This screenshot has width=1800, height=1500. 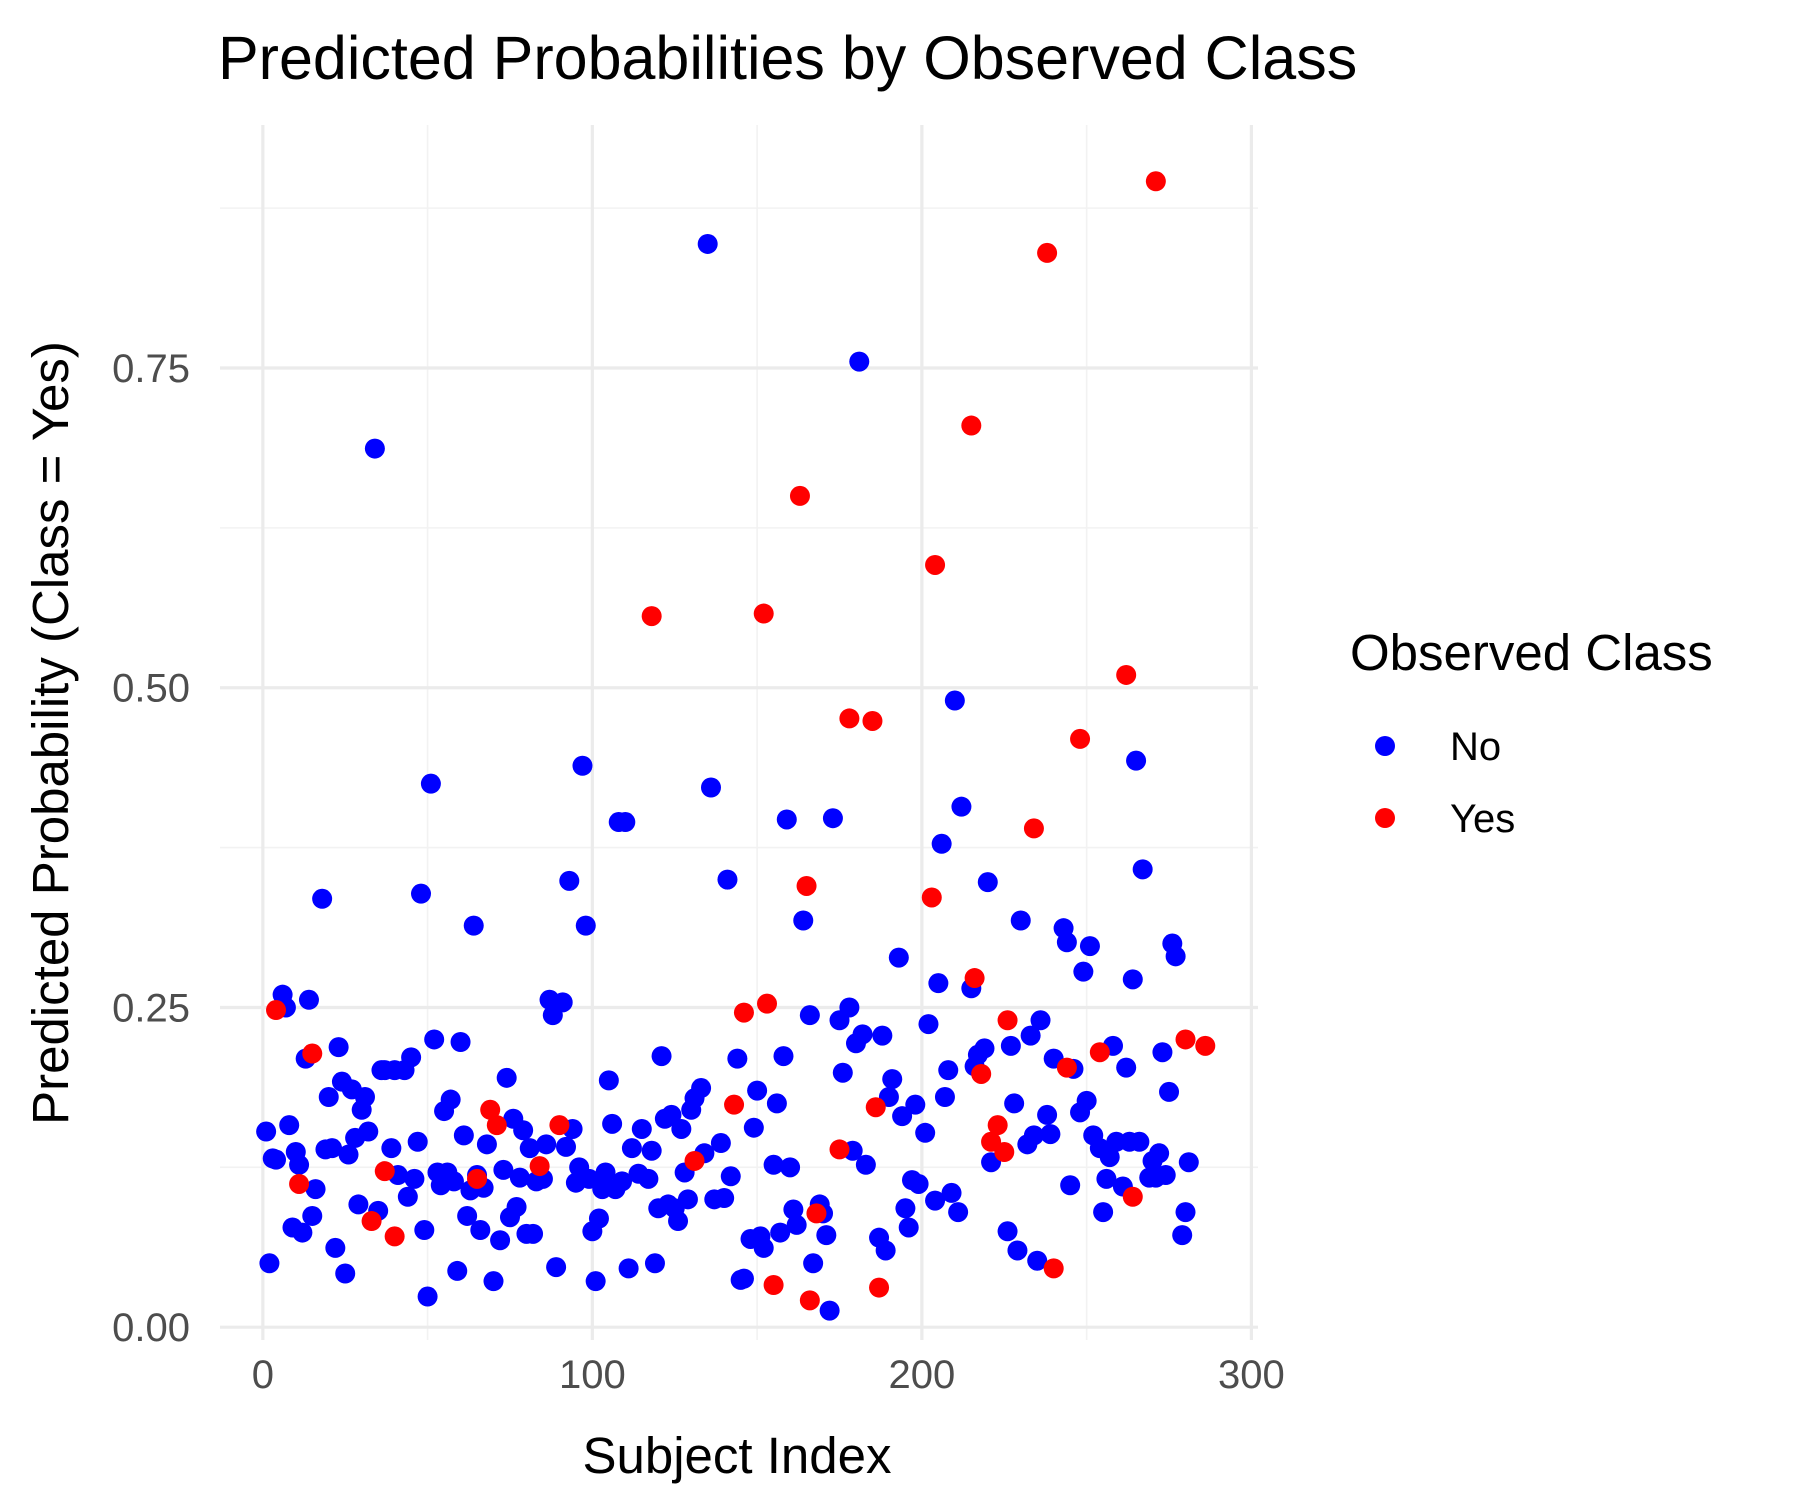 I want to click on legend-key-no, so click(x=1385, y=746).